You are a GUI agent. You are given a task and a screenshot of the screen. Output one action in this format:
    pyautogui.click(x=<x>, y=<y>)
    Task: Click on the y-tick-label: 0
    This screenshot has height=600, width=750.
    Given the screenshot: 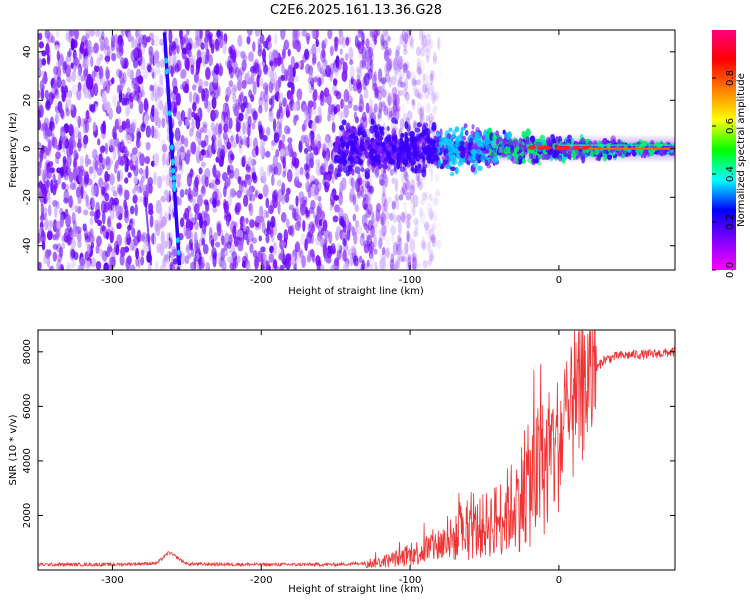 What is the action you would take?
    pyautogui.click(x=27, y=149)
    